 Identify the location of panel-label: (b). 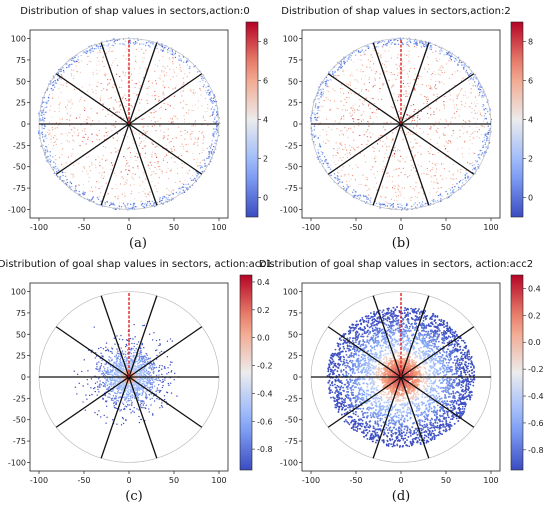
(401, 243).